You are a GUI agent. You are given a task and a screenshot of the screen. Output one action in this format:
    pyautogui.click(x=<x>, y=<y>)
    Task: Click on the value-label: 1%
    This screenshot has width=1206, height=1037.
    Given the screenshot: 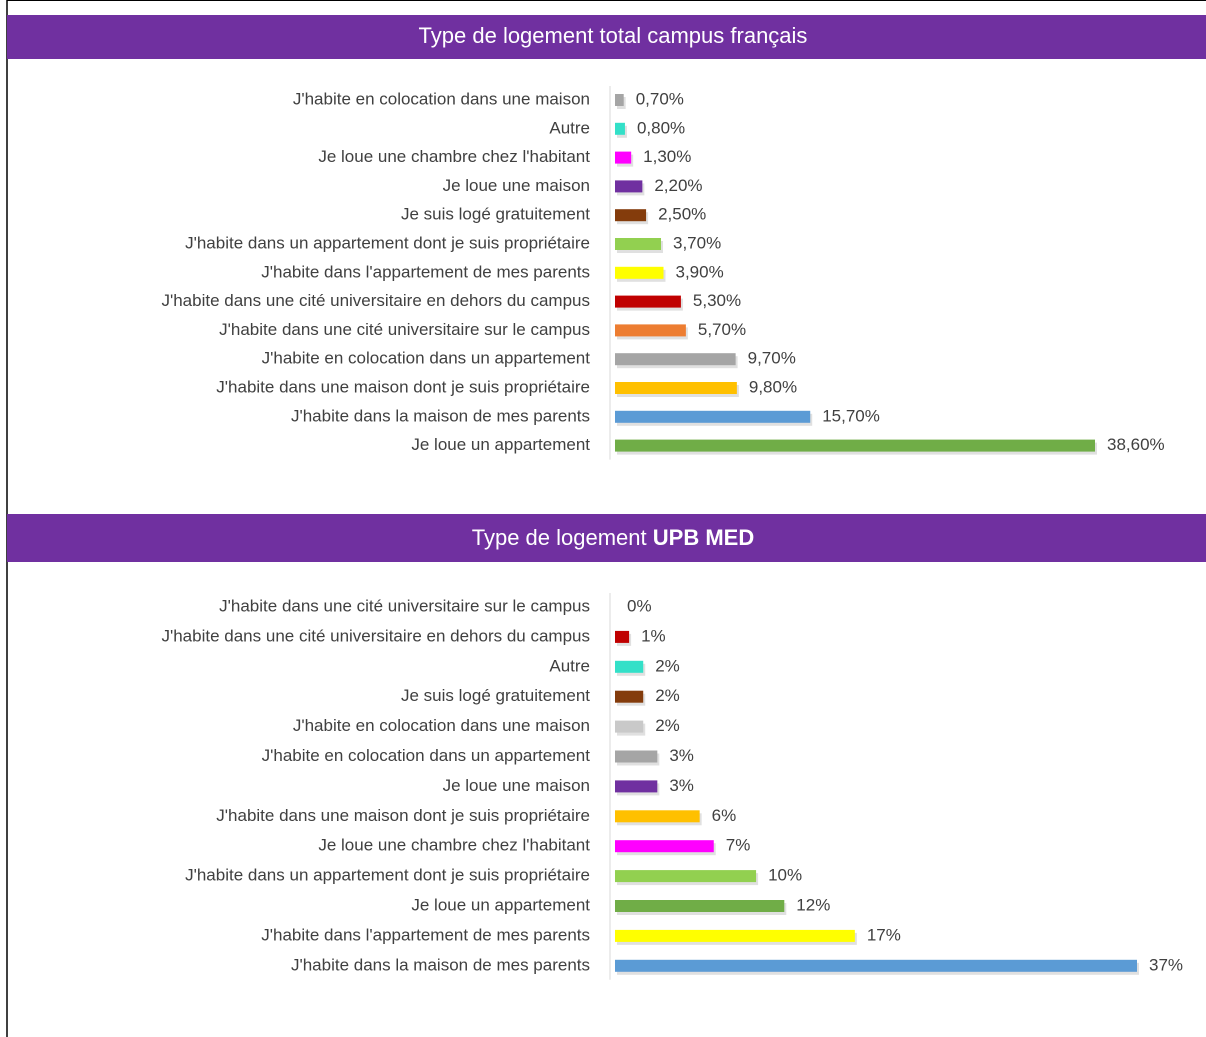 What is the action you would take?
    pyautogui.click(x=653, y=635)
    